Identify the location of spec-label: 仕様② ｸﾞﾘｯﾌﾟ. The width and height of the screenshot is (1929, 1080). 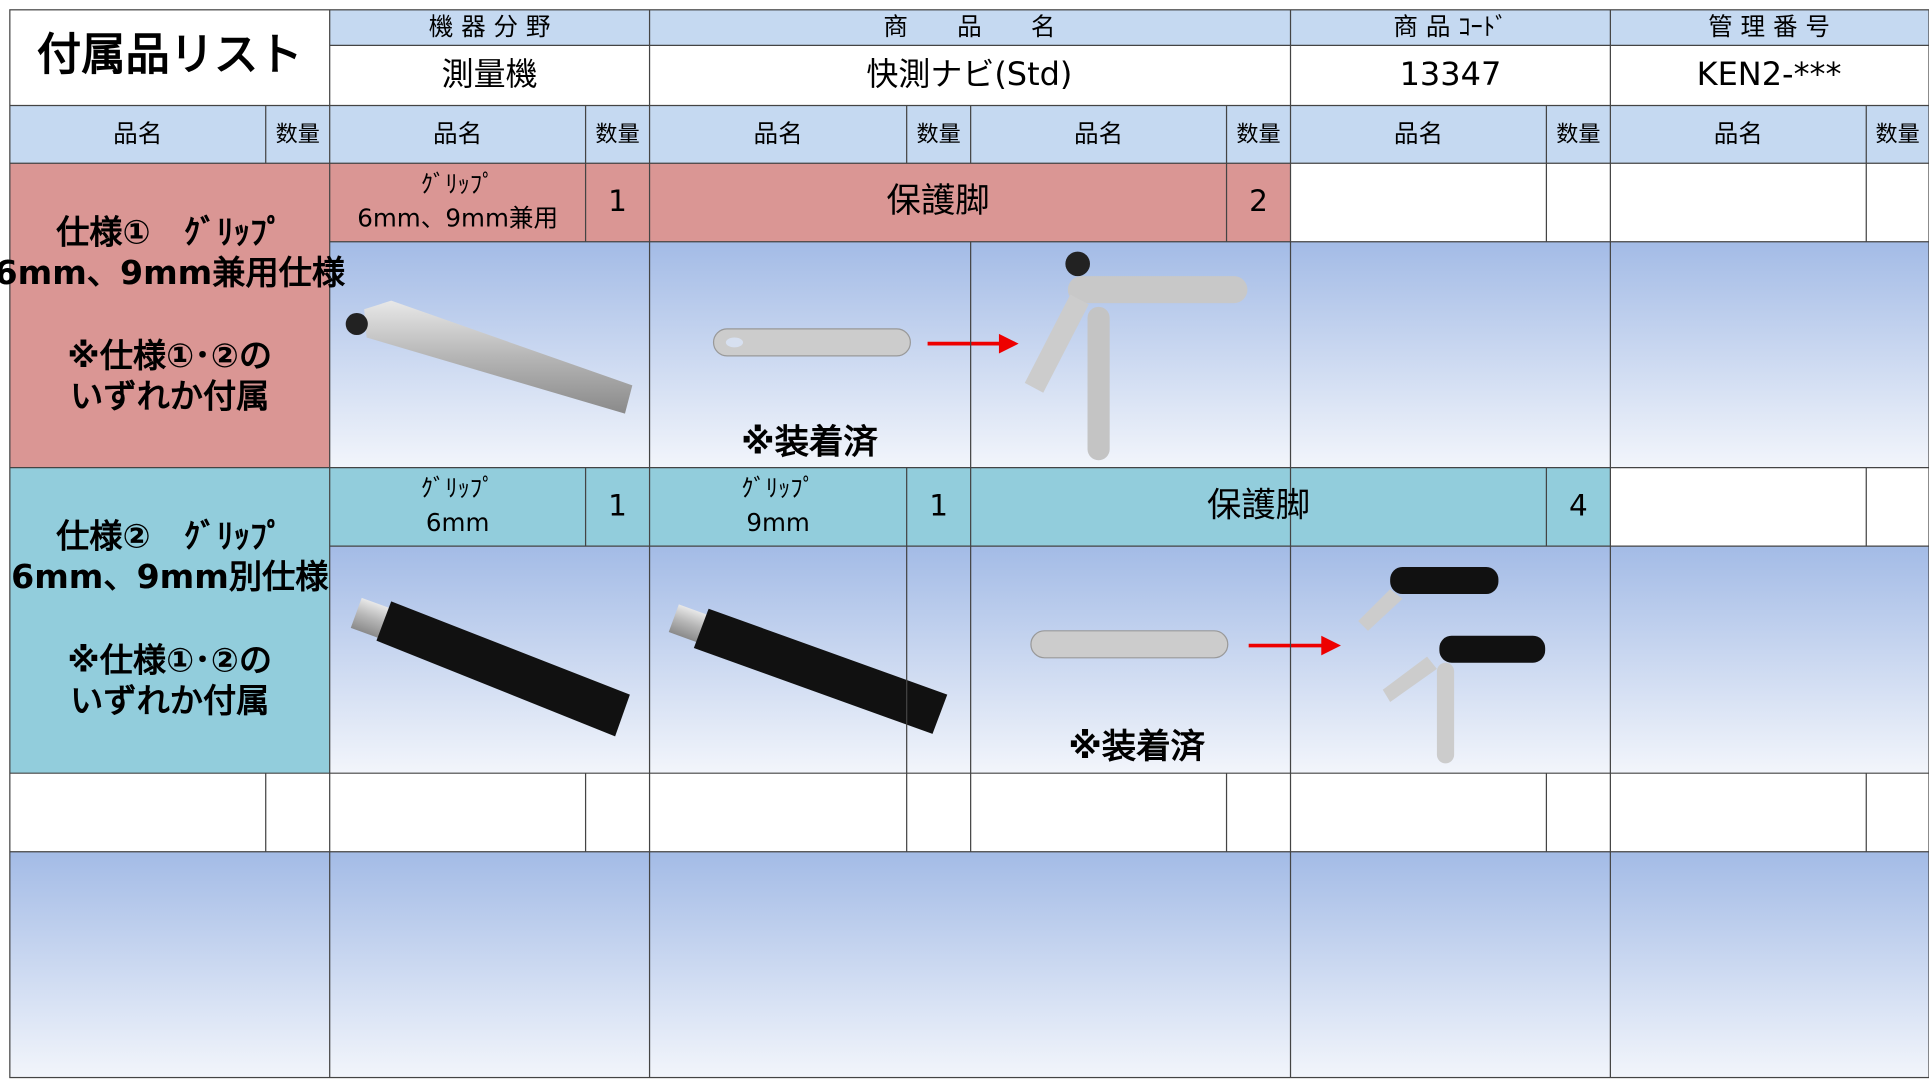
(169, 536).